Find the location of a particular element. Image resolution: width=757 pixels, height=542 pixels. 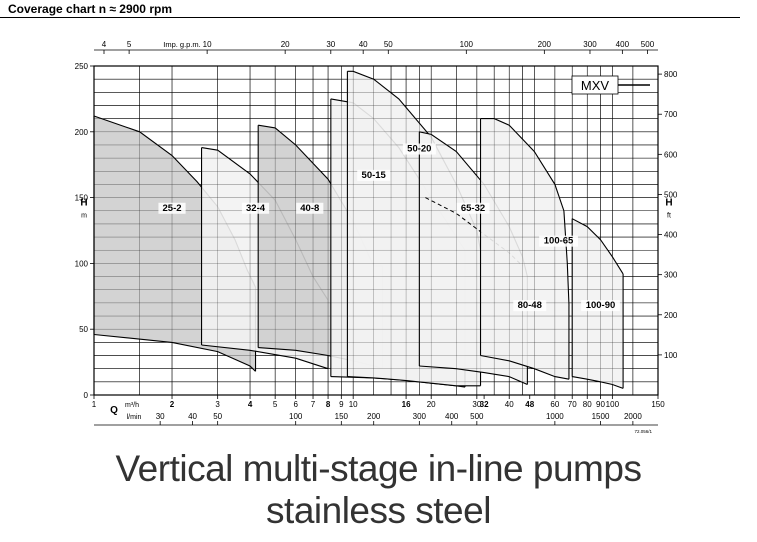

x-tick-label: 80 is located at coordinates (587, 404).